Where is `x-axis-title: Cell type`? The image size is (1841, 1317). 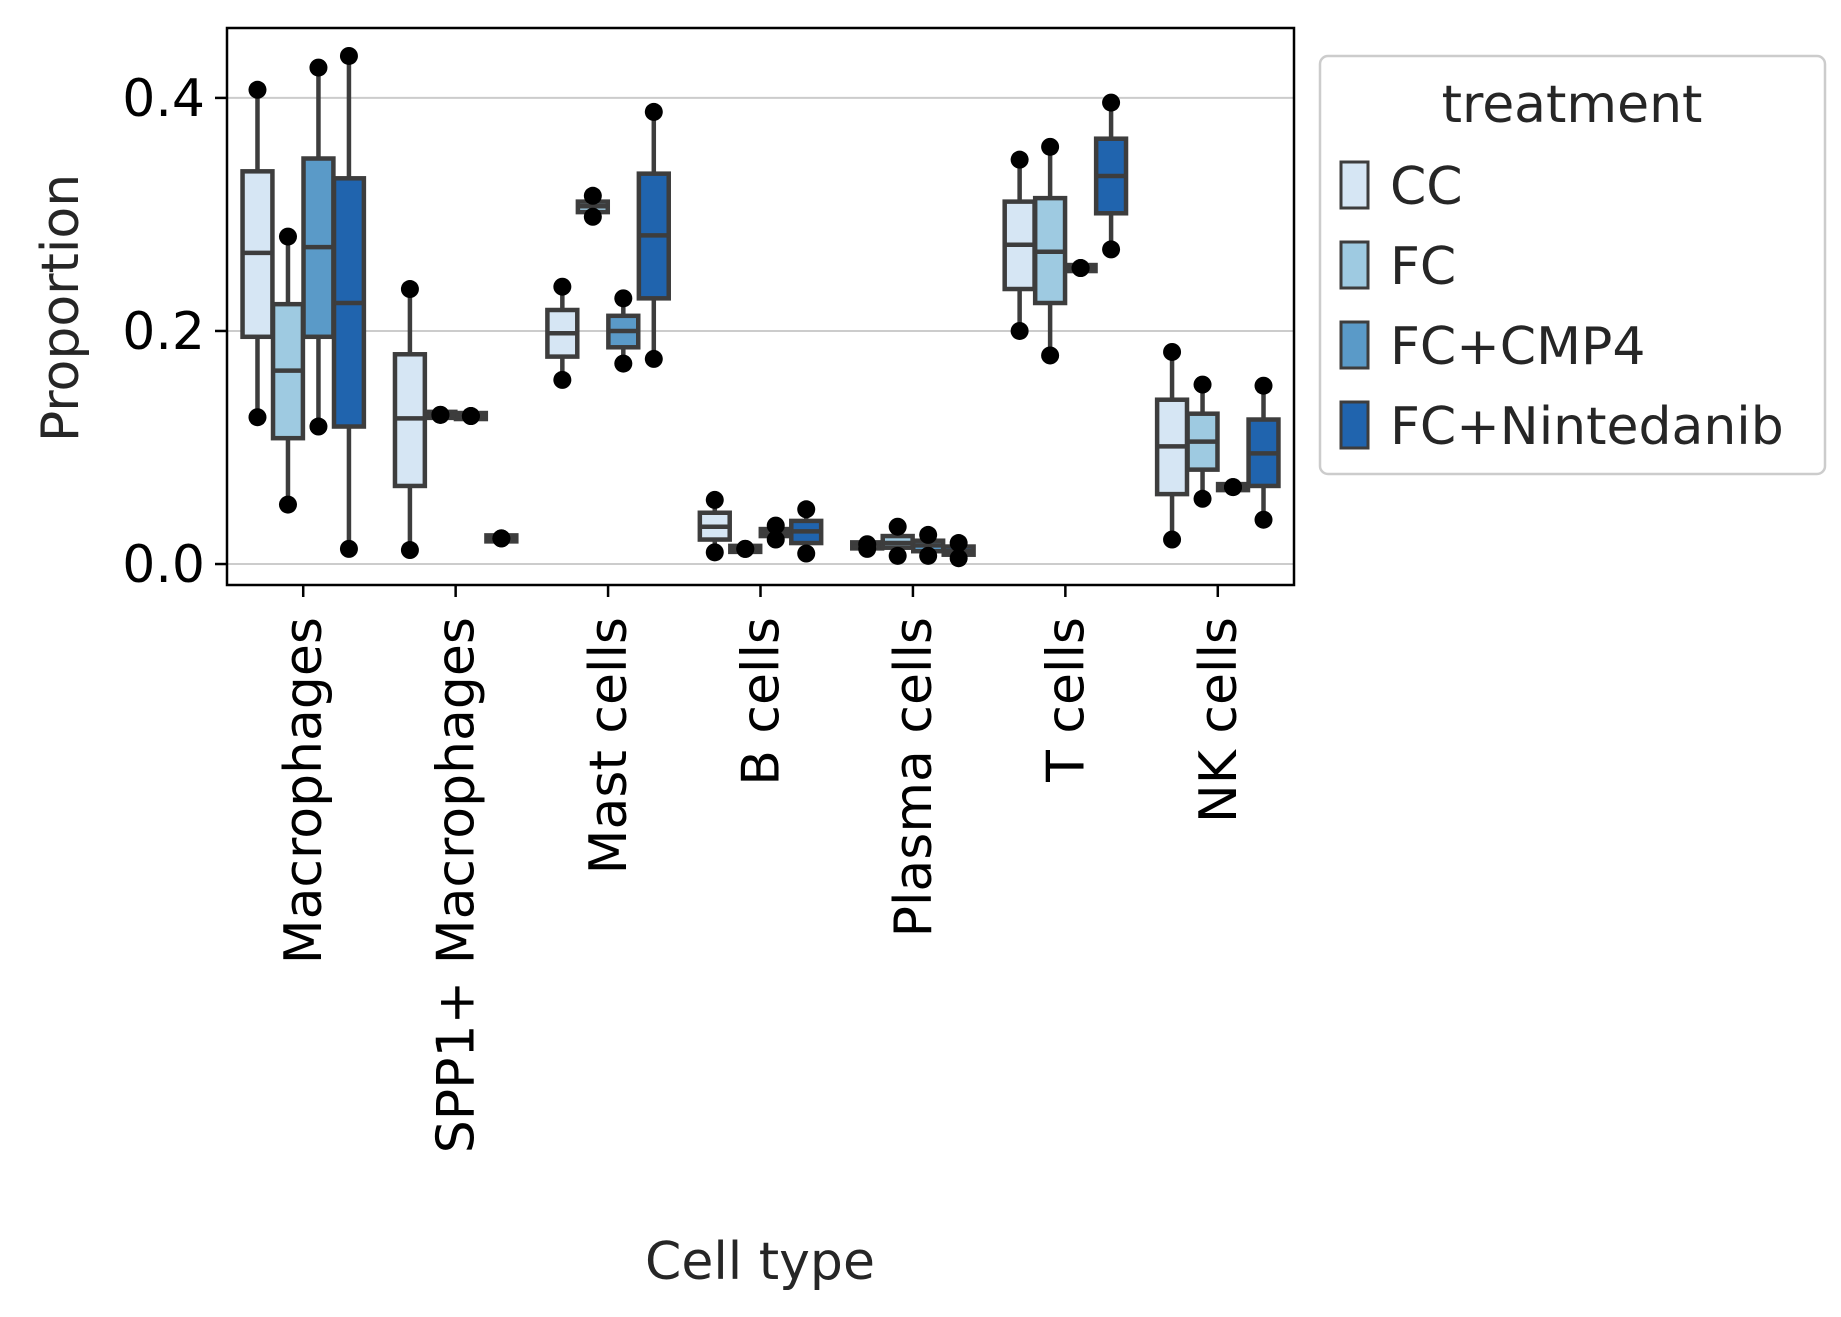
x-axis-title: Cell type is located at coordinates (760, 1262).